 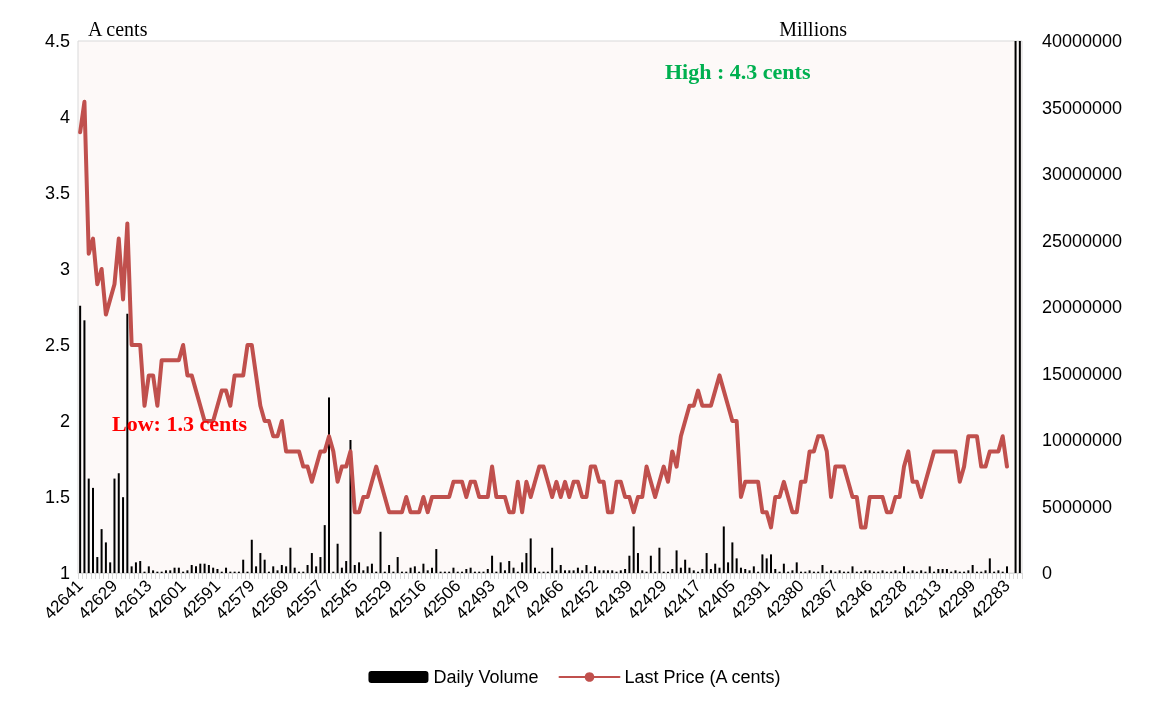 What do you see at coordinates (1082, 240) in the screenshot?
I see `y2-tick-label: 25000000` at bounding box center [1082, 240].